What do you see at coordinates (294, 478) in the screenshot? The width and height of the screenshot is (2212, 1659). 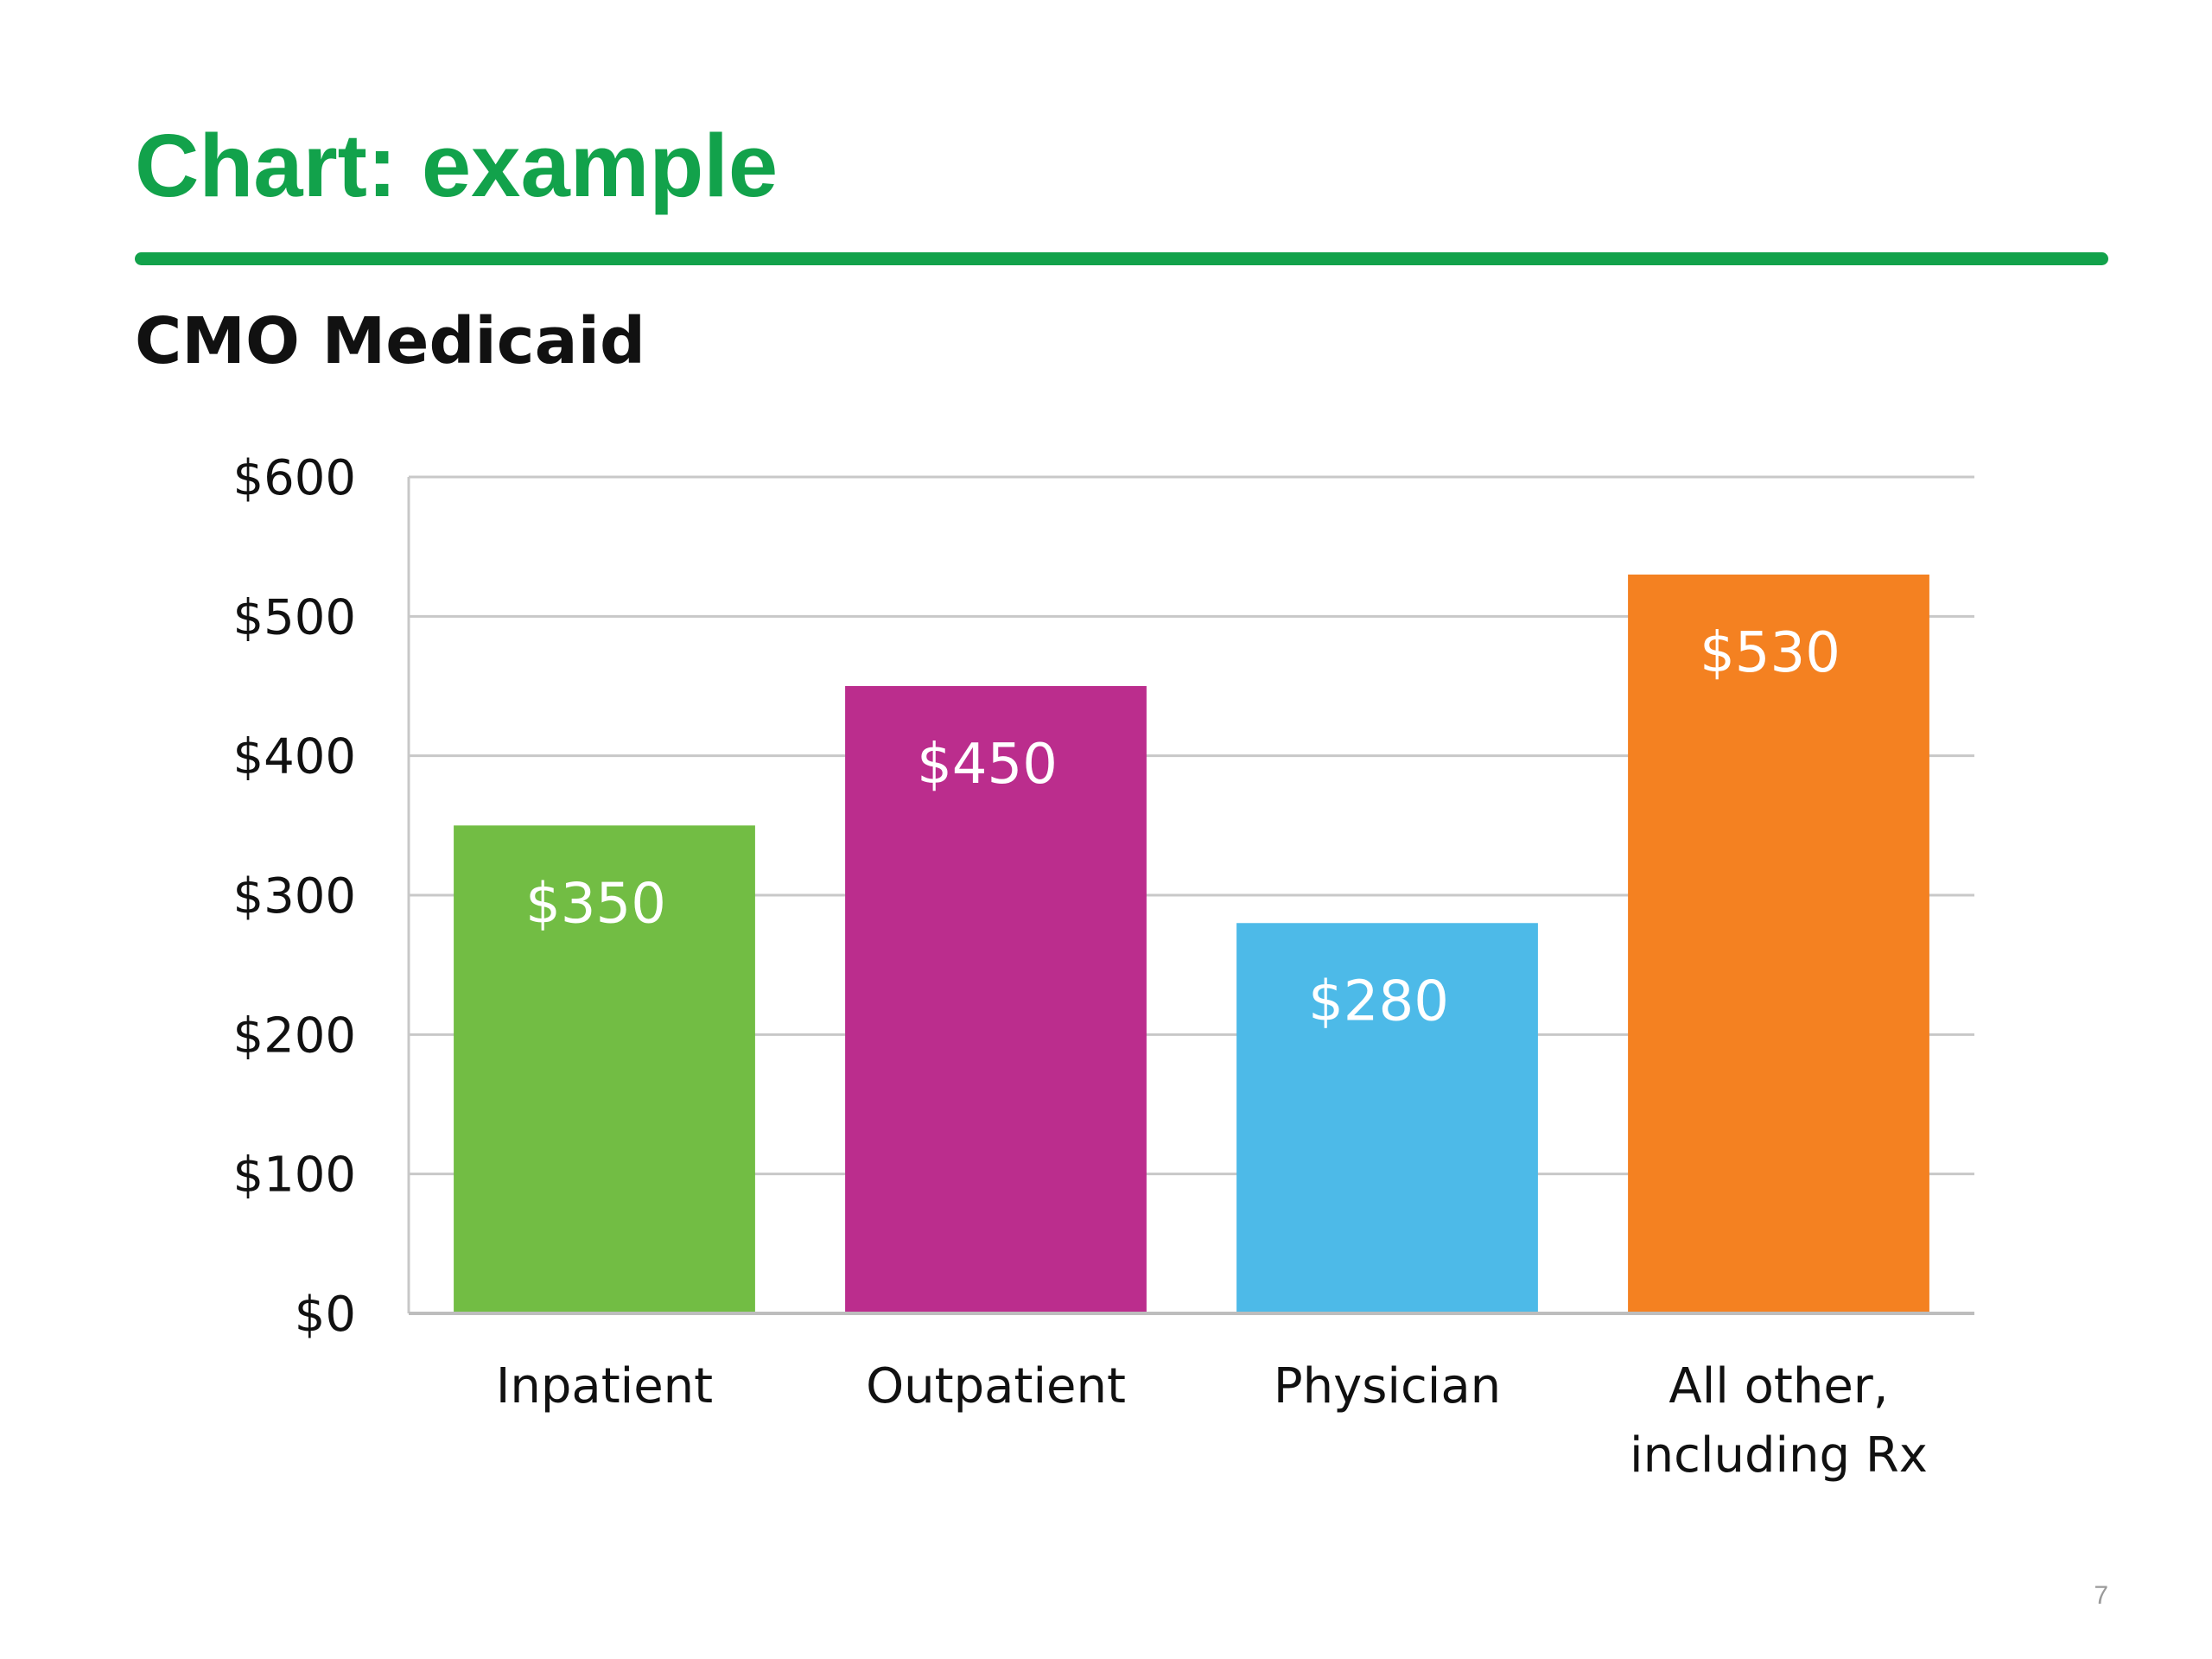 I see `y-tick-label: $600` at bounding box center [294, 478].